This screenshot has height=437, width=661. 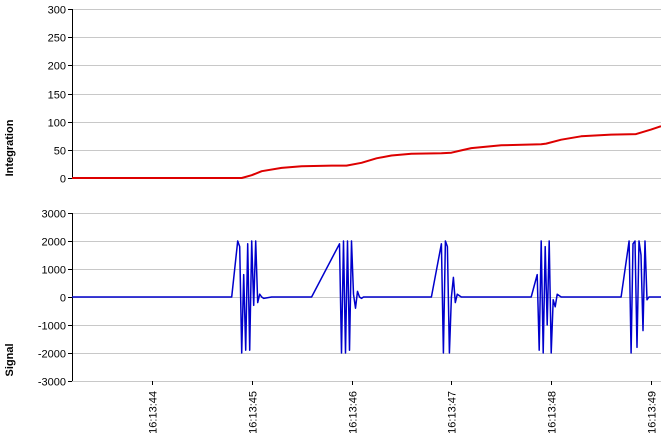 What do you see at coordinates (57, 39) in the screenshot?
I see `y-tick-label: 250` at bounding box center [57, 39].